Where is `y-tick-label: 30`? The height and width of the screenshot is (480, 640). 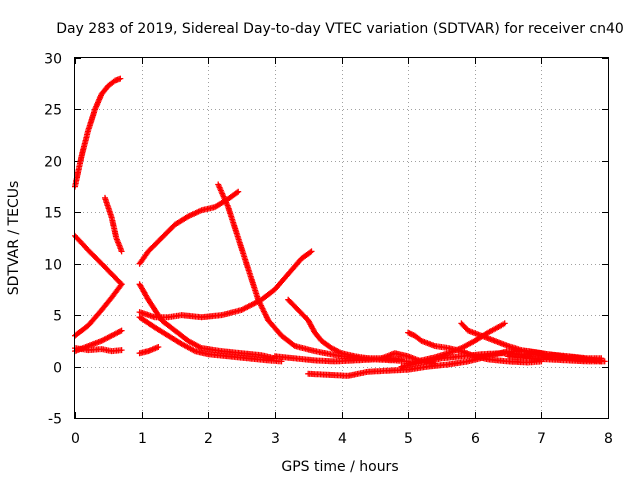
y-tick-label: 30 is located at coordinates (53, 60).